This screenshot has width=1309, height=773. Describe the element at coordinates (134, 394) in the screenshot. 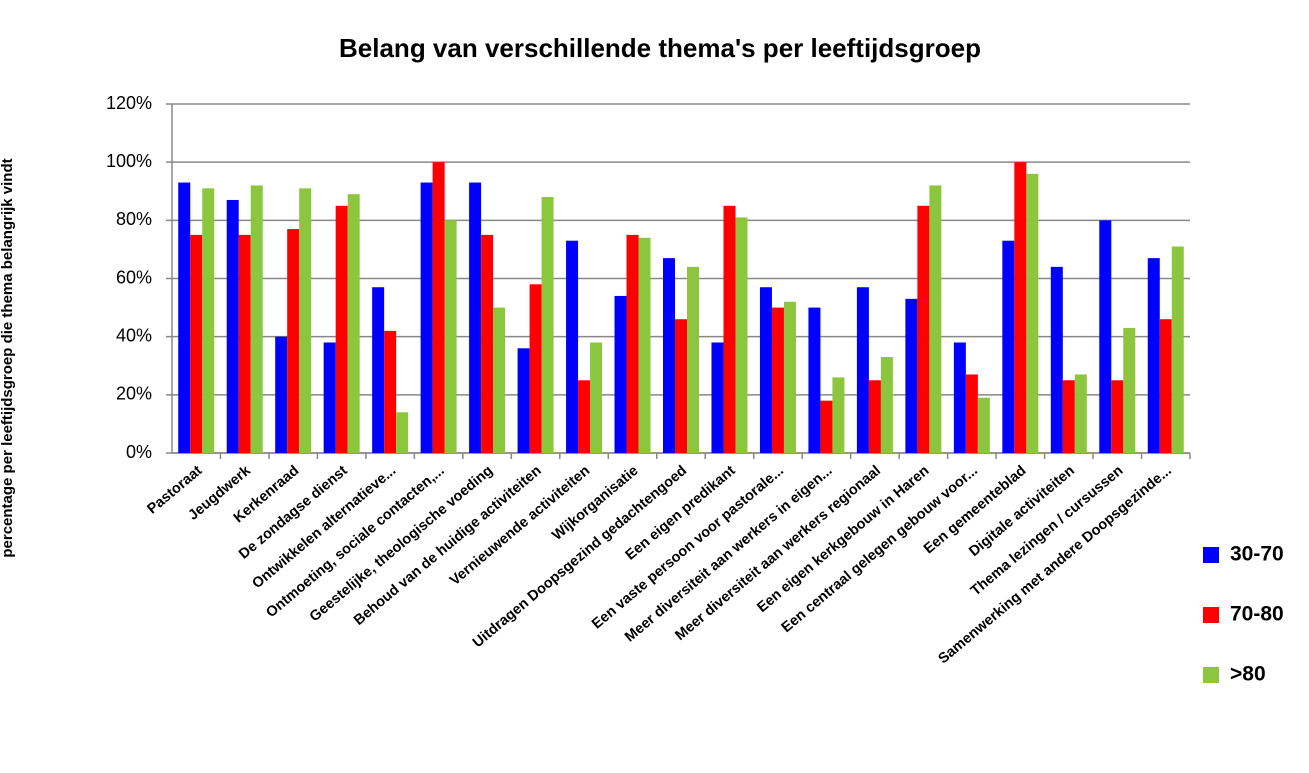

I see `y-tick-label: 20%` at that location.